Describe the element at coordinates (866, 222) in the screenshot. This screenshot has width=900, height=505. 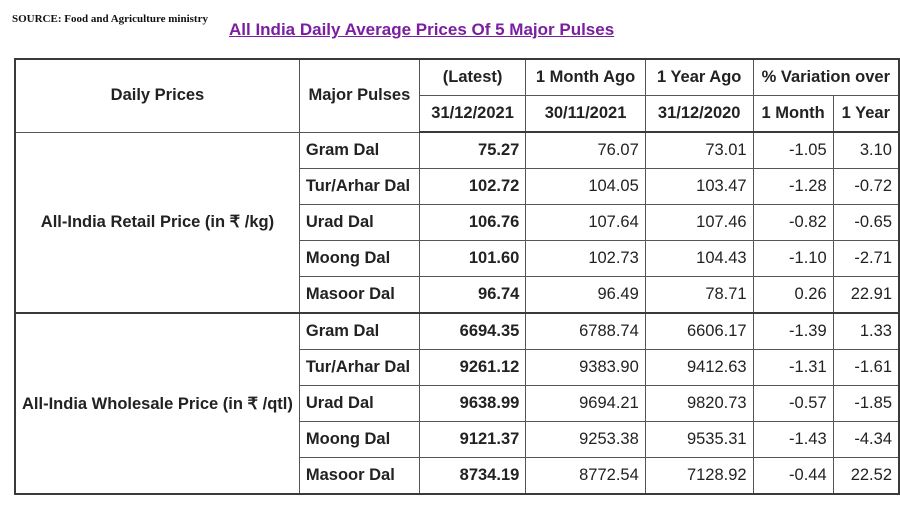
I see `variation-year: -0.65` at that location.